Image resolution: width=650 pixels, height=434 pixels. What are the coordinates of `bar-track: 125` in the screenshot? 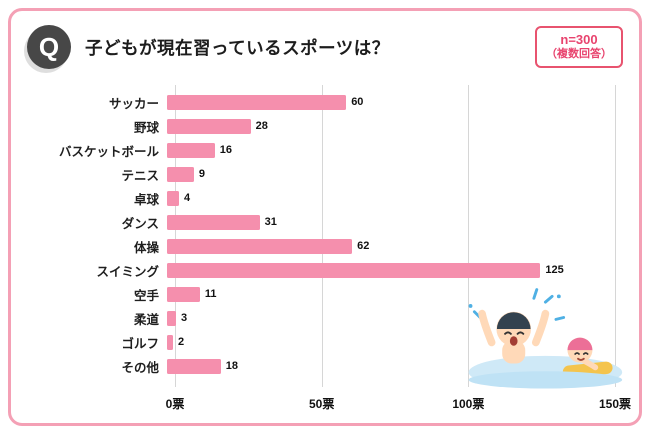 It's located at (391, 270).